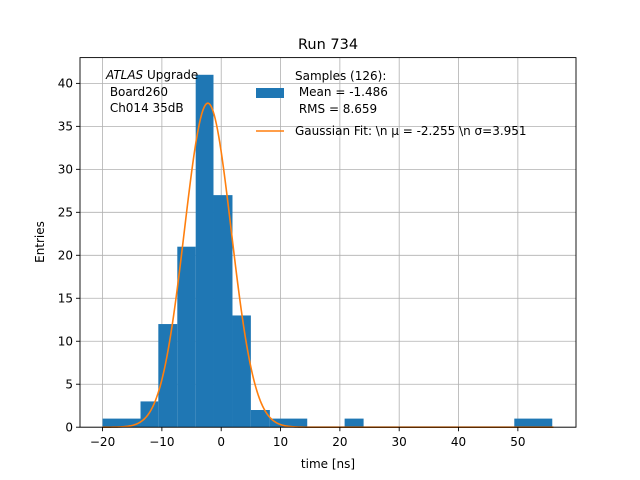 This screenshot has width=640, height=480. Describe the element at coordinates (280, 442) in the screenshot. I see `x-tick-label: 10` at that location.